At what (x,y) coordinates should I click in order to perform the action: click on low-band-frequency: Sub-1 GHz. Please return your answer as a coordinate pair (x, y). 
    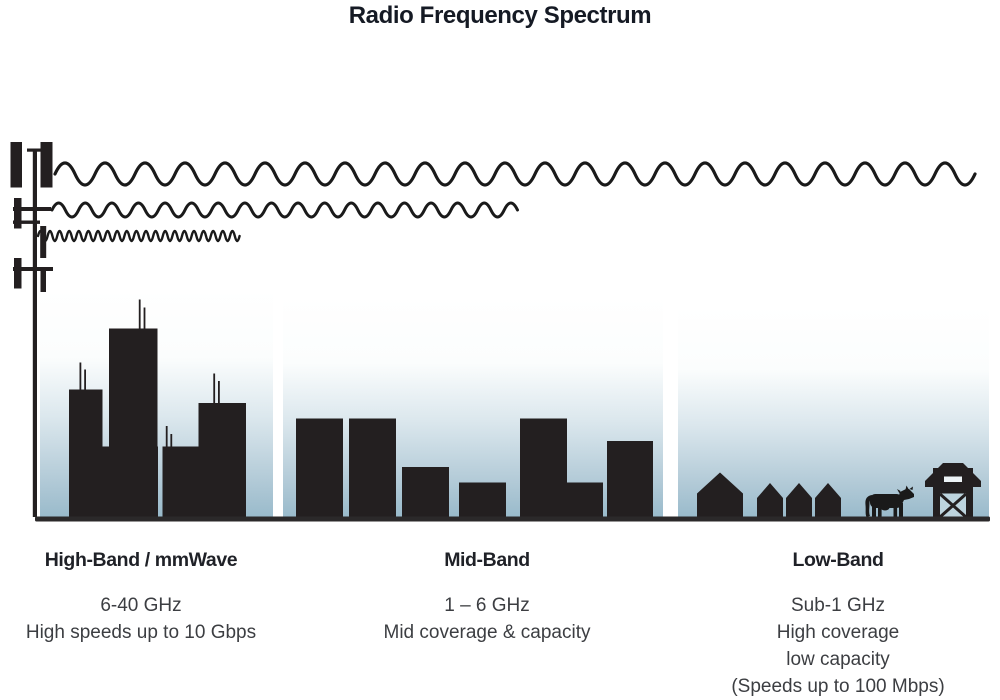
    Looking at the image, I should click on (838, 605).